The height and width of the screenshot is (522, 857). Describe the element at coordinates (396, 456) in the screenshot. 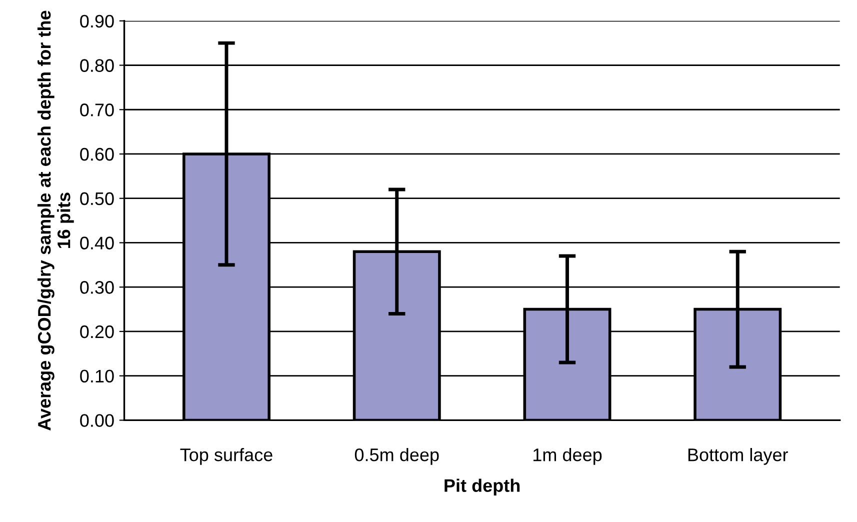

I see `x-tick-label: 0.5m deep` at that location.